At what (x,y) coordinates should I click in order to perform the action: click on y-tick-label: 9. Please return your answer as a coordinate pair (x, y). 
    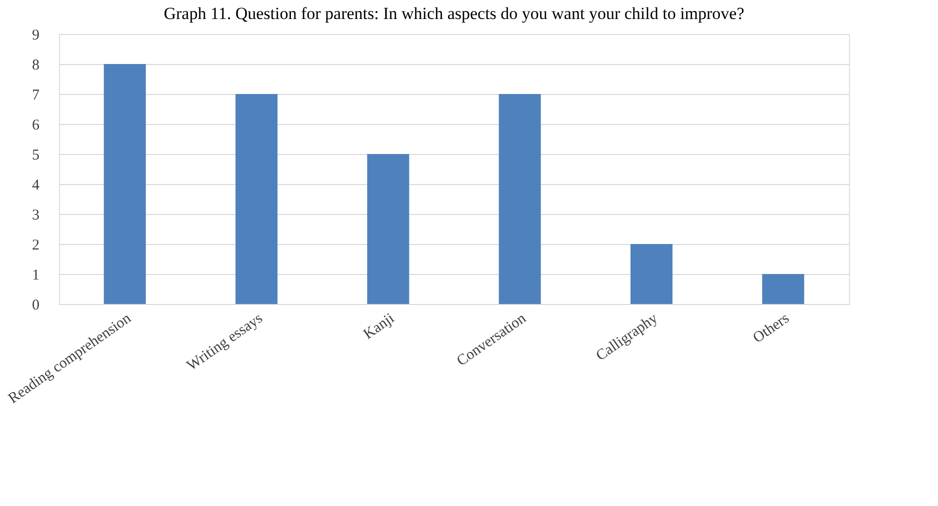
    Looking at the image, I should click on (36, 36).